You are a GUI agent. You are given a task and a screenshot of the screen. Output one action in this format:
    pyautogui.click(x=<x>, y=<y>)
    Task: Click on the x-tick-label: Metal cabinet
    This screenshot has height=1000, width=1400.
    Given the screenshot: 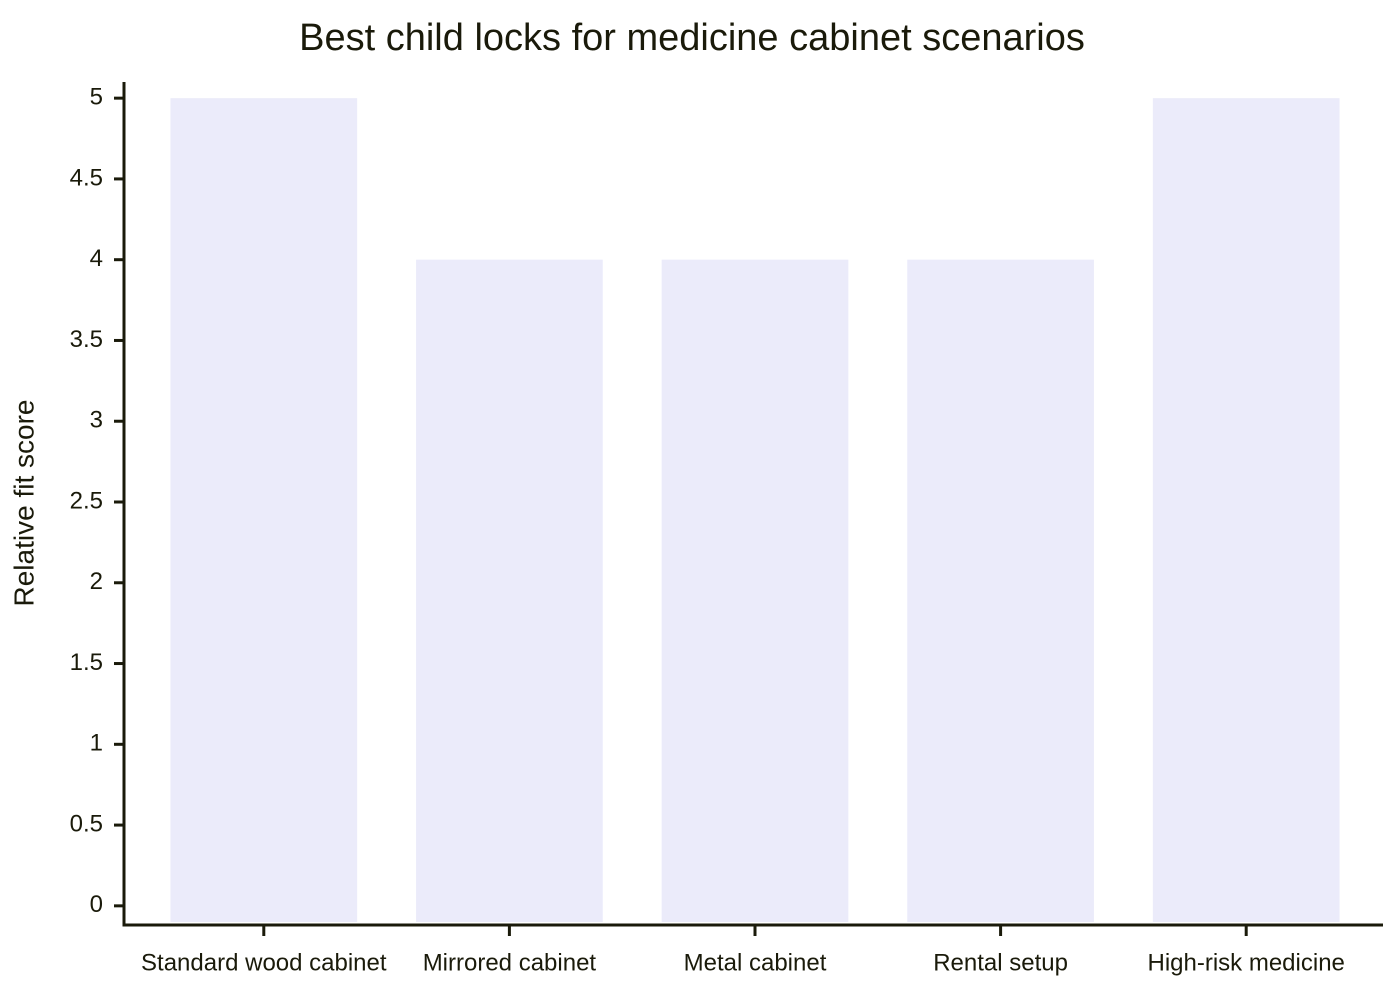 What is the action you would take?
    pyautogui.click(x=755, y=962)
    